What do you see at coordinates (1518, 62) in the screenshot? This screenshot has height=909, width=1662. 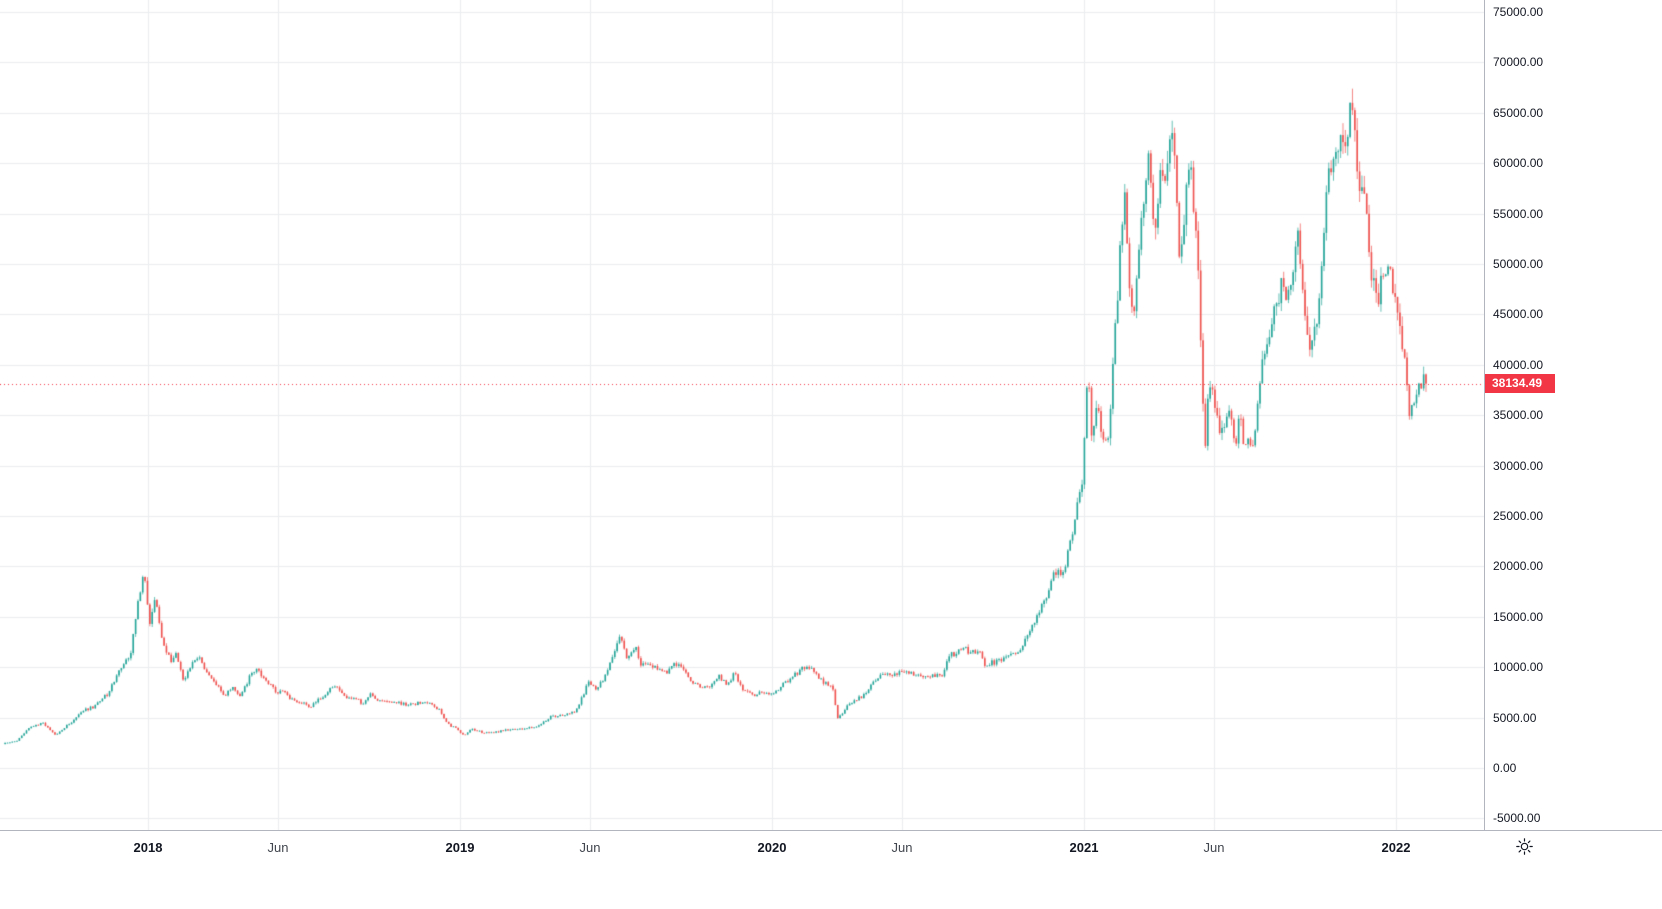 I see `price-axis-label: 70000.00` at bounding box center [1518, 62].